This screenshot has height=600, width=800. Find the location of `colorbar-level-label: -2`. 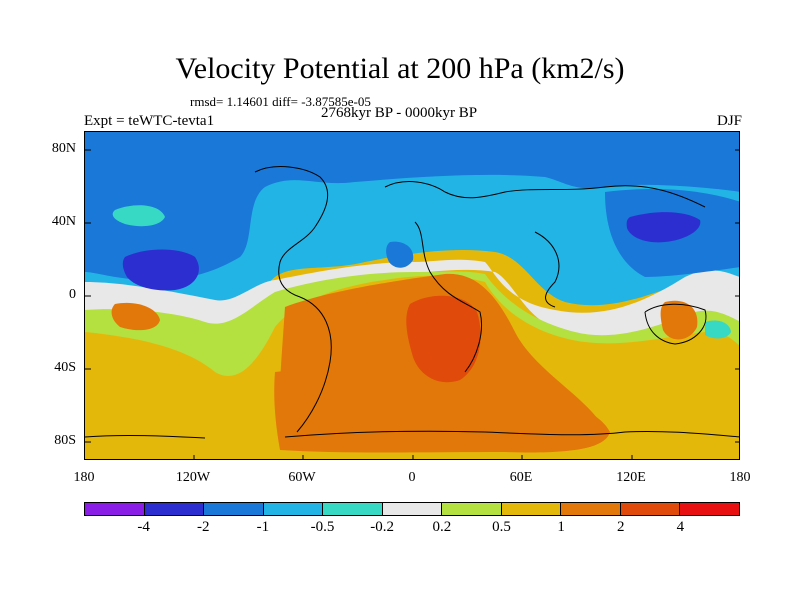

colorbar-level-label: -2 is located at coordinates (203, 527).